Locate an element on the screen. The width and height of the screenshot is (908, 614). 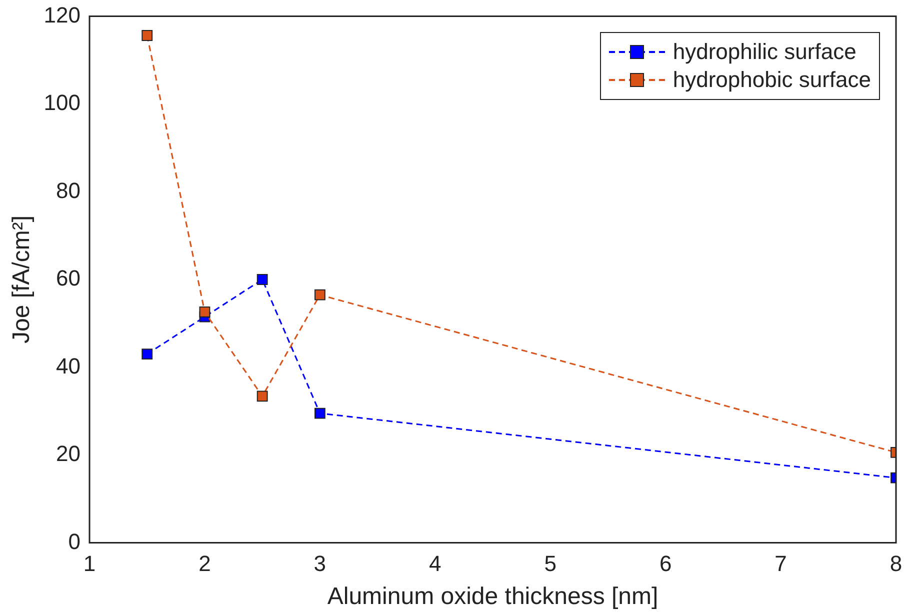
x-tick-label: 5 is located at coordinates (550, 563).